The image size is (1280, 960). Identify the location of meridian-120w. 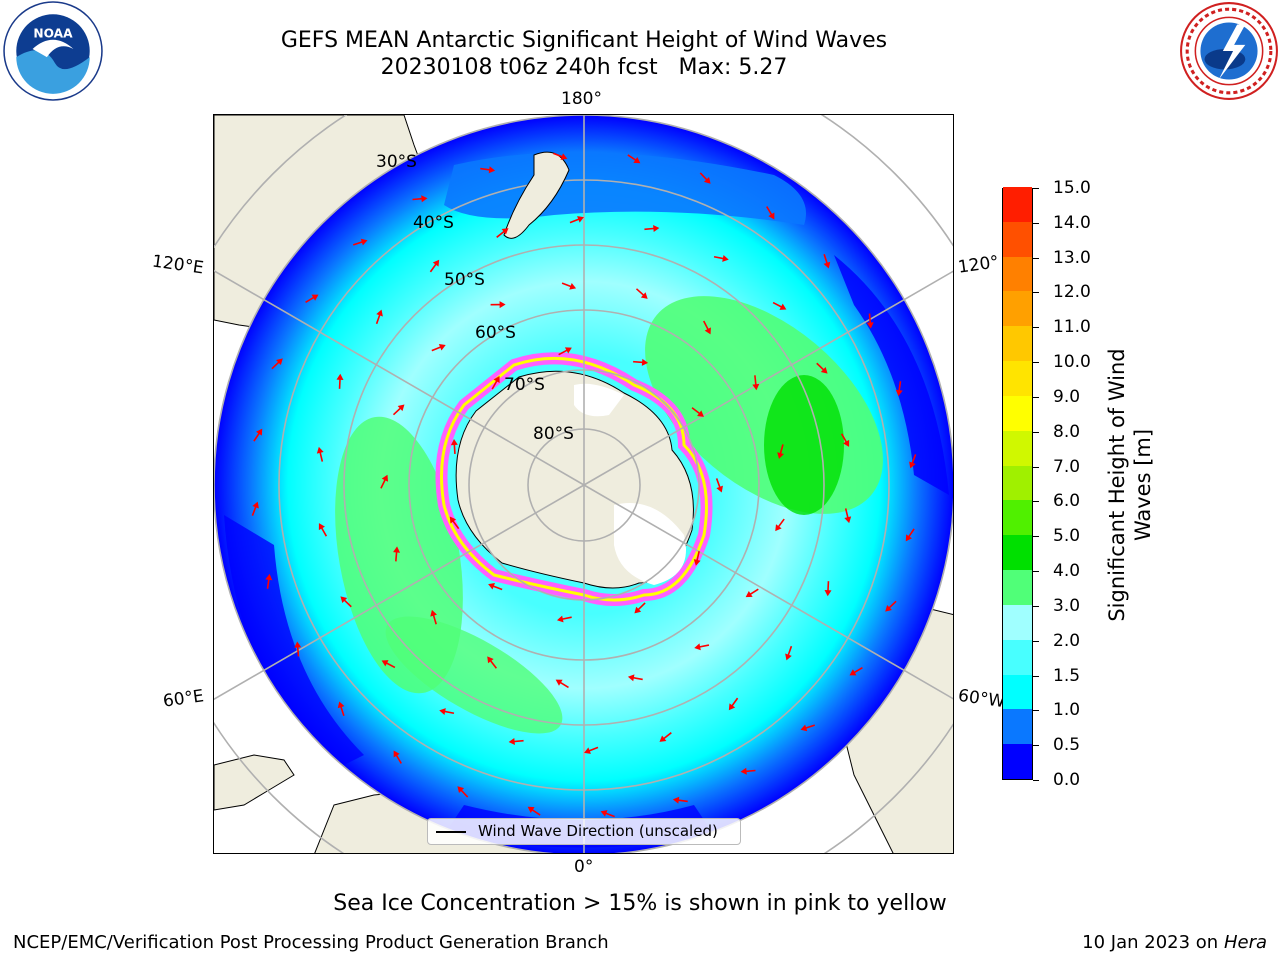
(768, 378).